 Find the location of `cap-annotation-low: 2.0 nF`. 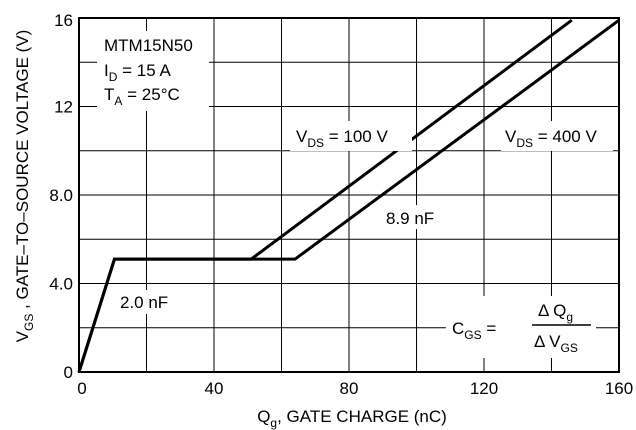

cap-annotation-low: 2.0 nF is located at coordinates (144, 302).